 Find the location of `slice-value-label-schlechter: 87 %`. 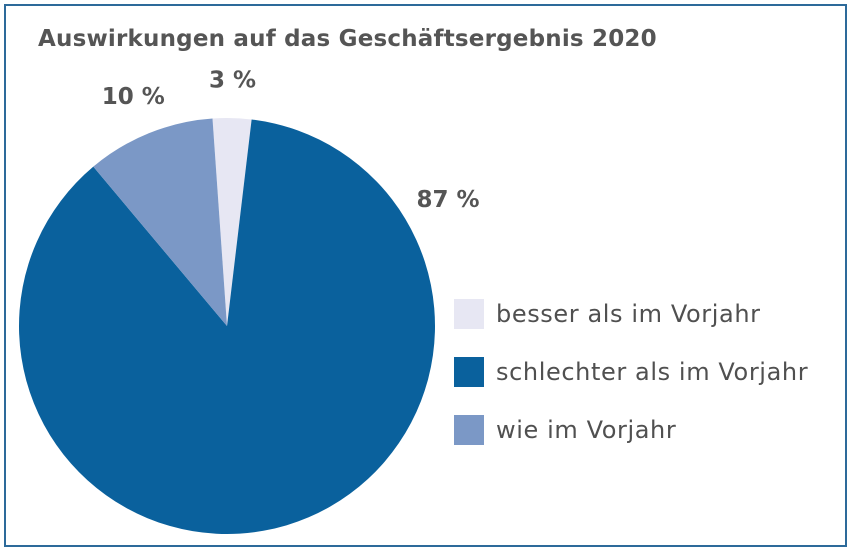

slice-value-label-schlechter: 87 % is located at coordinates (447, 200).